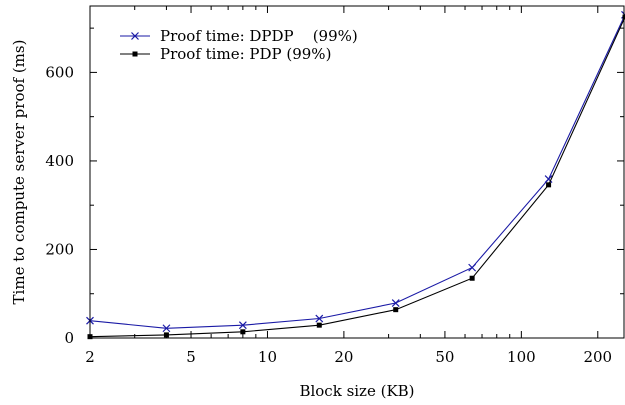 The height and width of the screenshot is (405, 625). Describe the element at coordinates (90, 357) in the screenshot. I see `x-tick-label: 2` at that location.